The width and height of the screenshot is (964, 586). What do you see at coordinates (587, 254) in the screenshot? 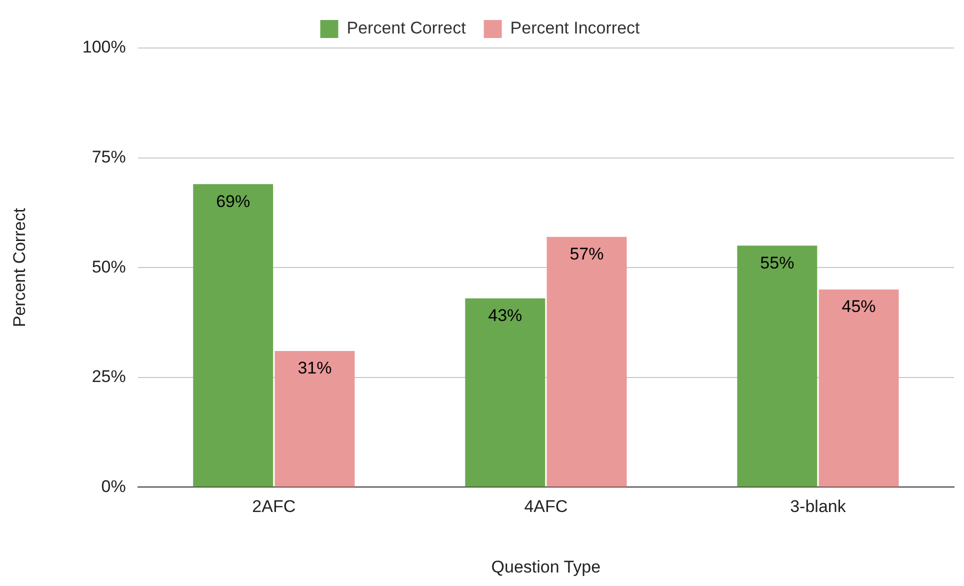
I see `data-label: 57%` at bounding box center [587, 254].